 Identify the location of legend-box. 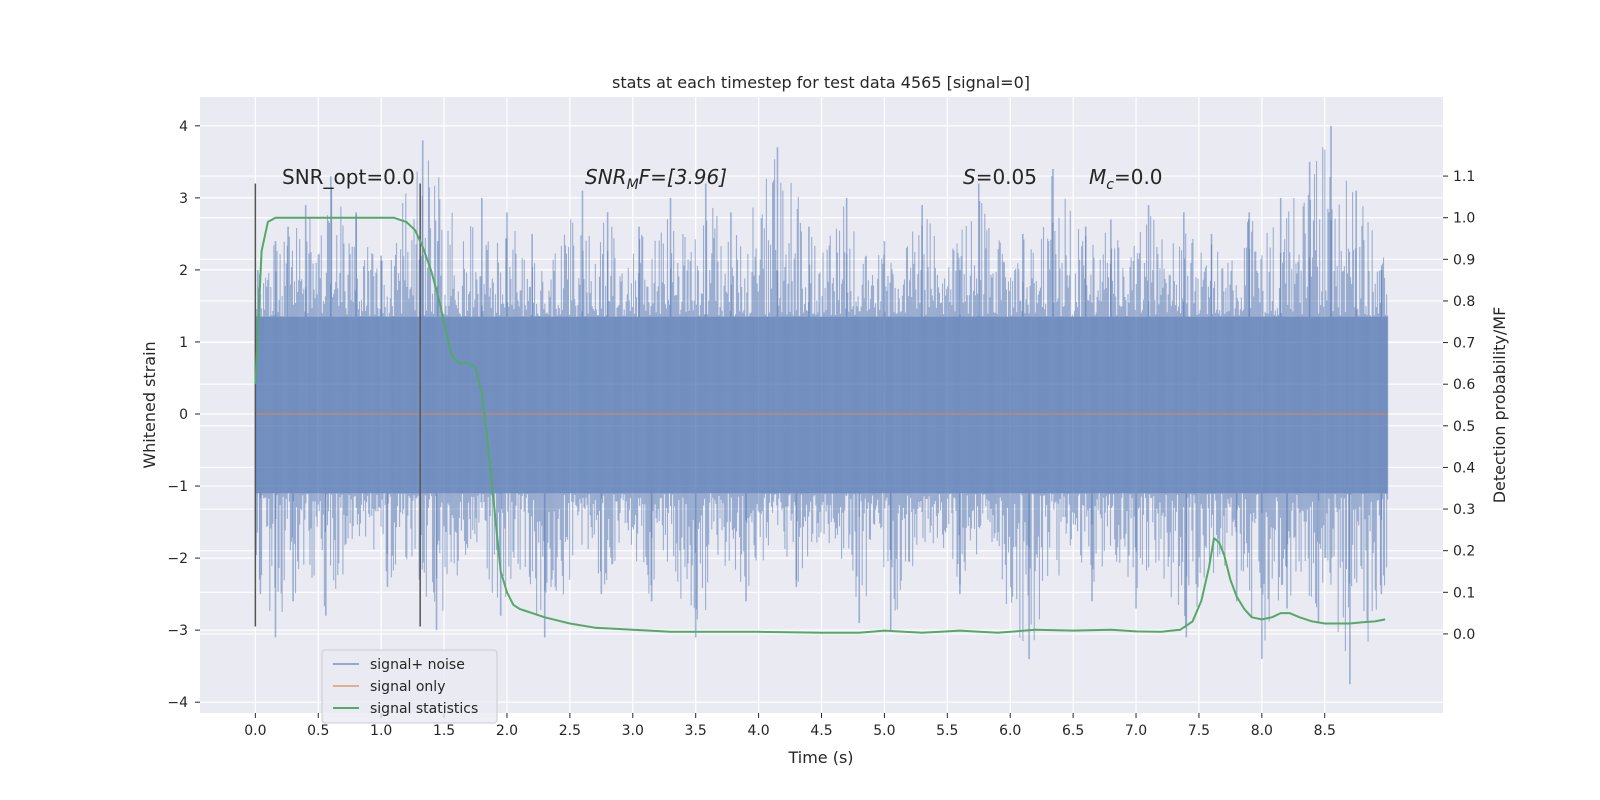
(409, 686).